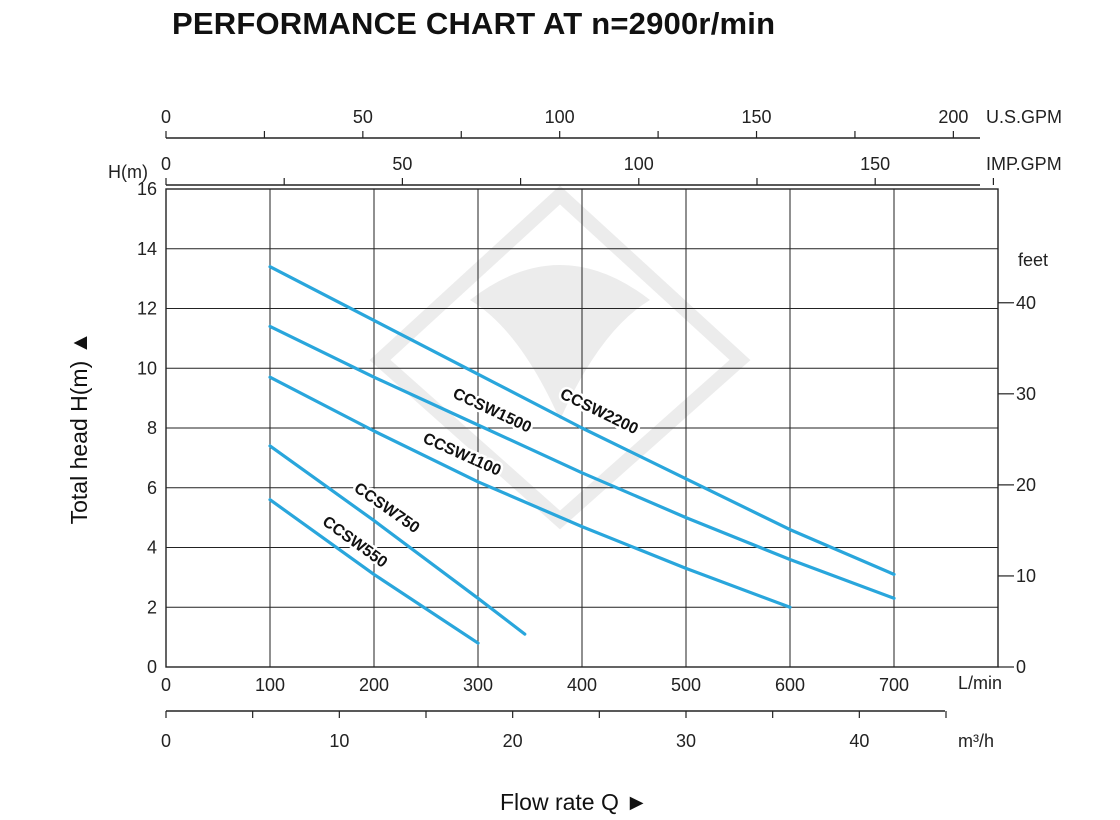  What do you see at coordinates (598, 412) in the screenshot?
I see `series-label-ccsw2200: CCSW2200` at bounding box center [598, 412].